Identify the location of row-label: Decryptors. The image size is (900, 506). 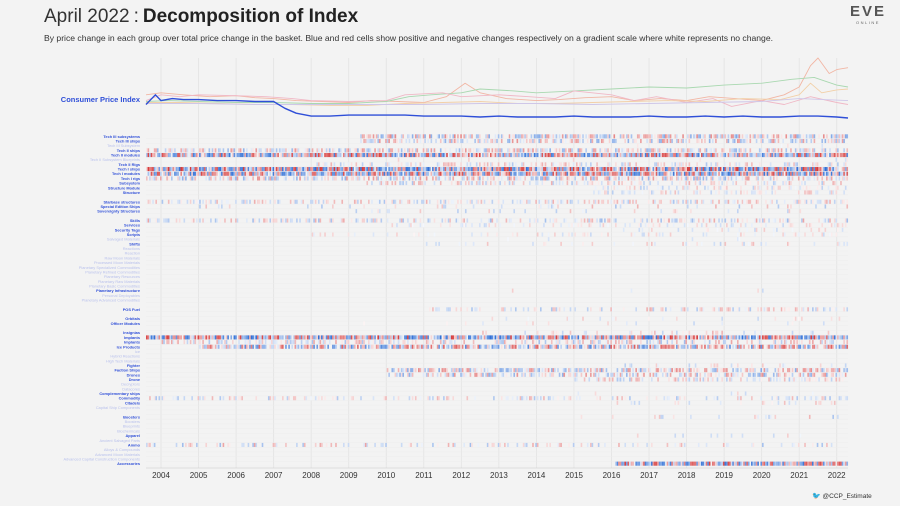
(130, 384).